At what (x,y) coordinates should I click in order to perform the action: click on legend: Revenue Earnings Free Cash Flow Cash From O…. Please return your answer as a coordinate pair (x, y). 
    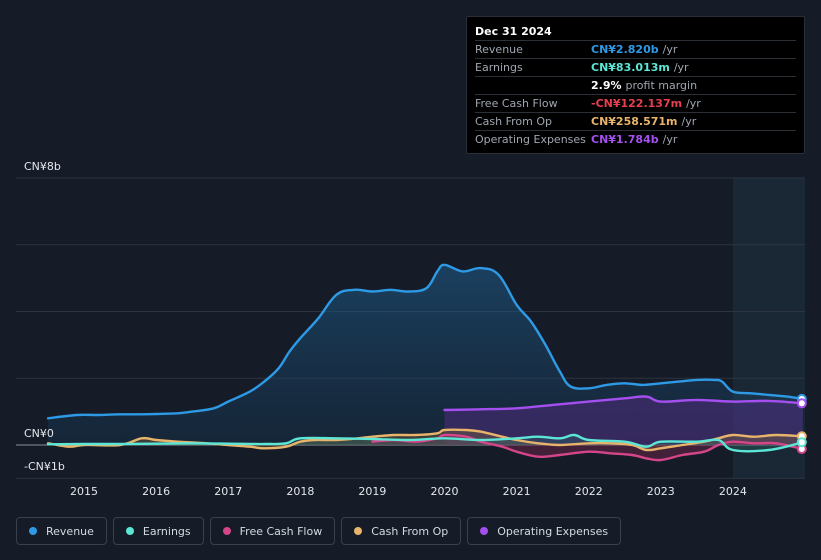
    Looking at the image, I should click on (319, 532).